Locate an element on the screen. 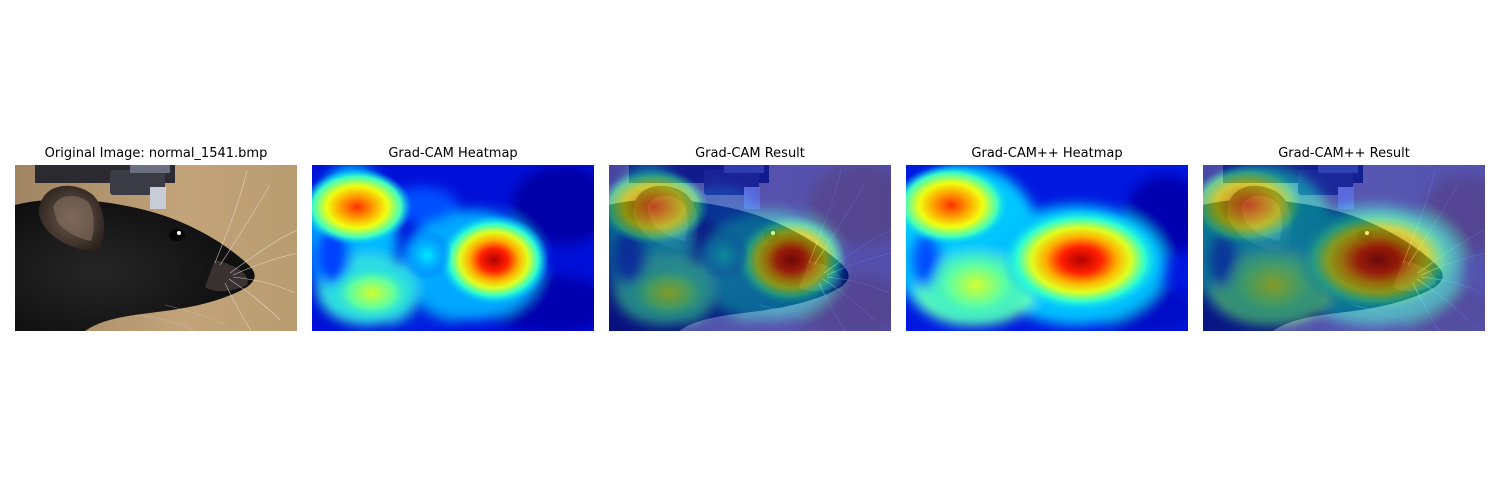 The image size is (1500, 500). panel-original: Original Image: normal_1541.bmp is located at coordinates (156, 238).